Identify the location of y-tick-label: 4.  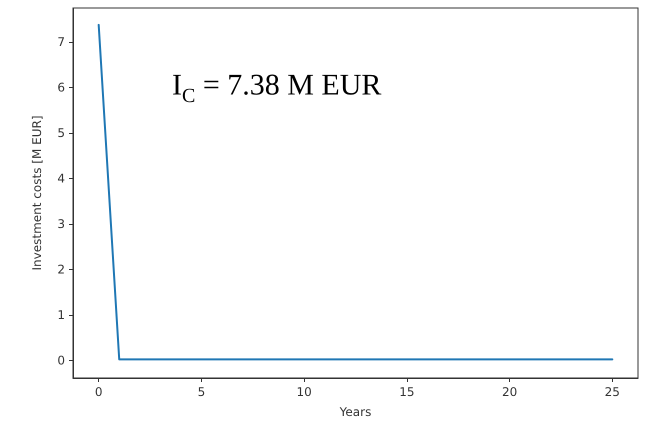
(61, 179).